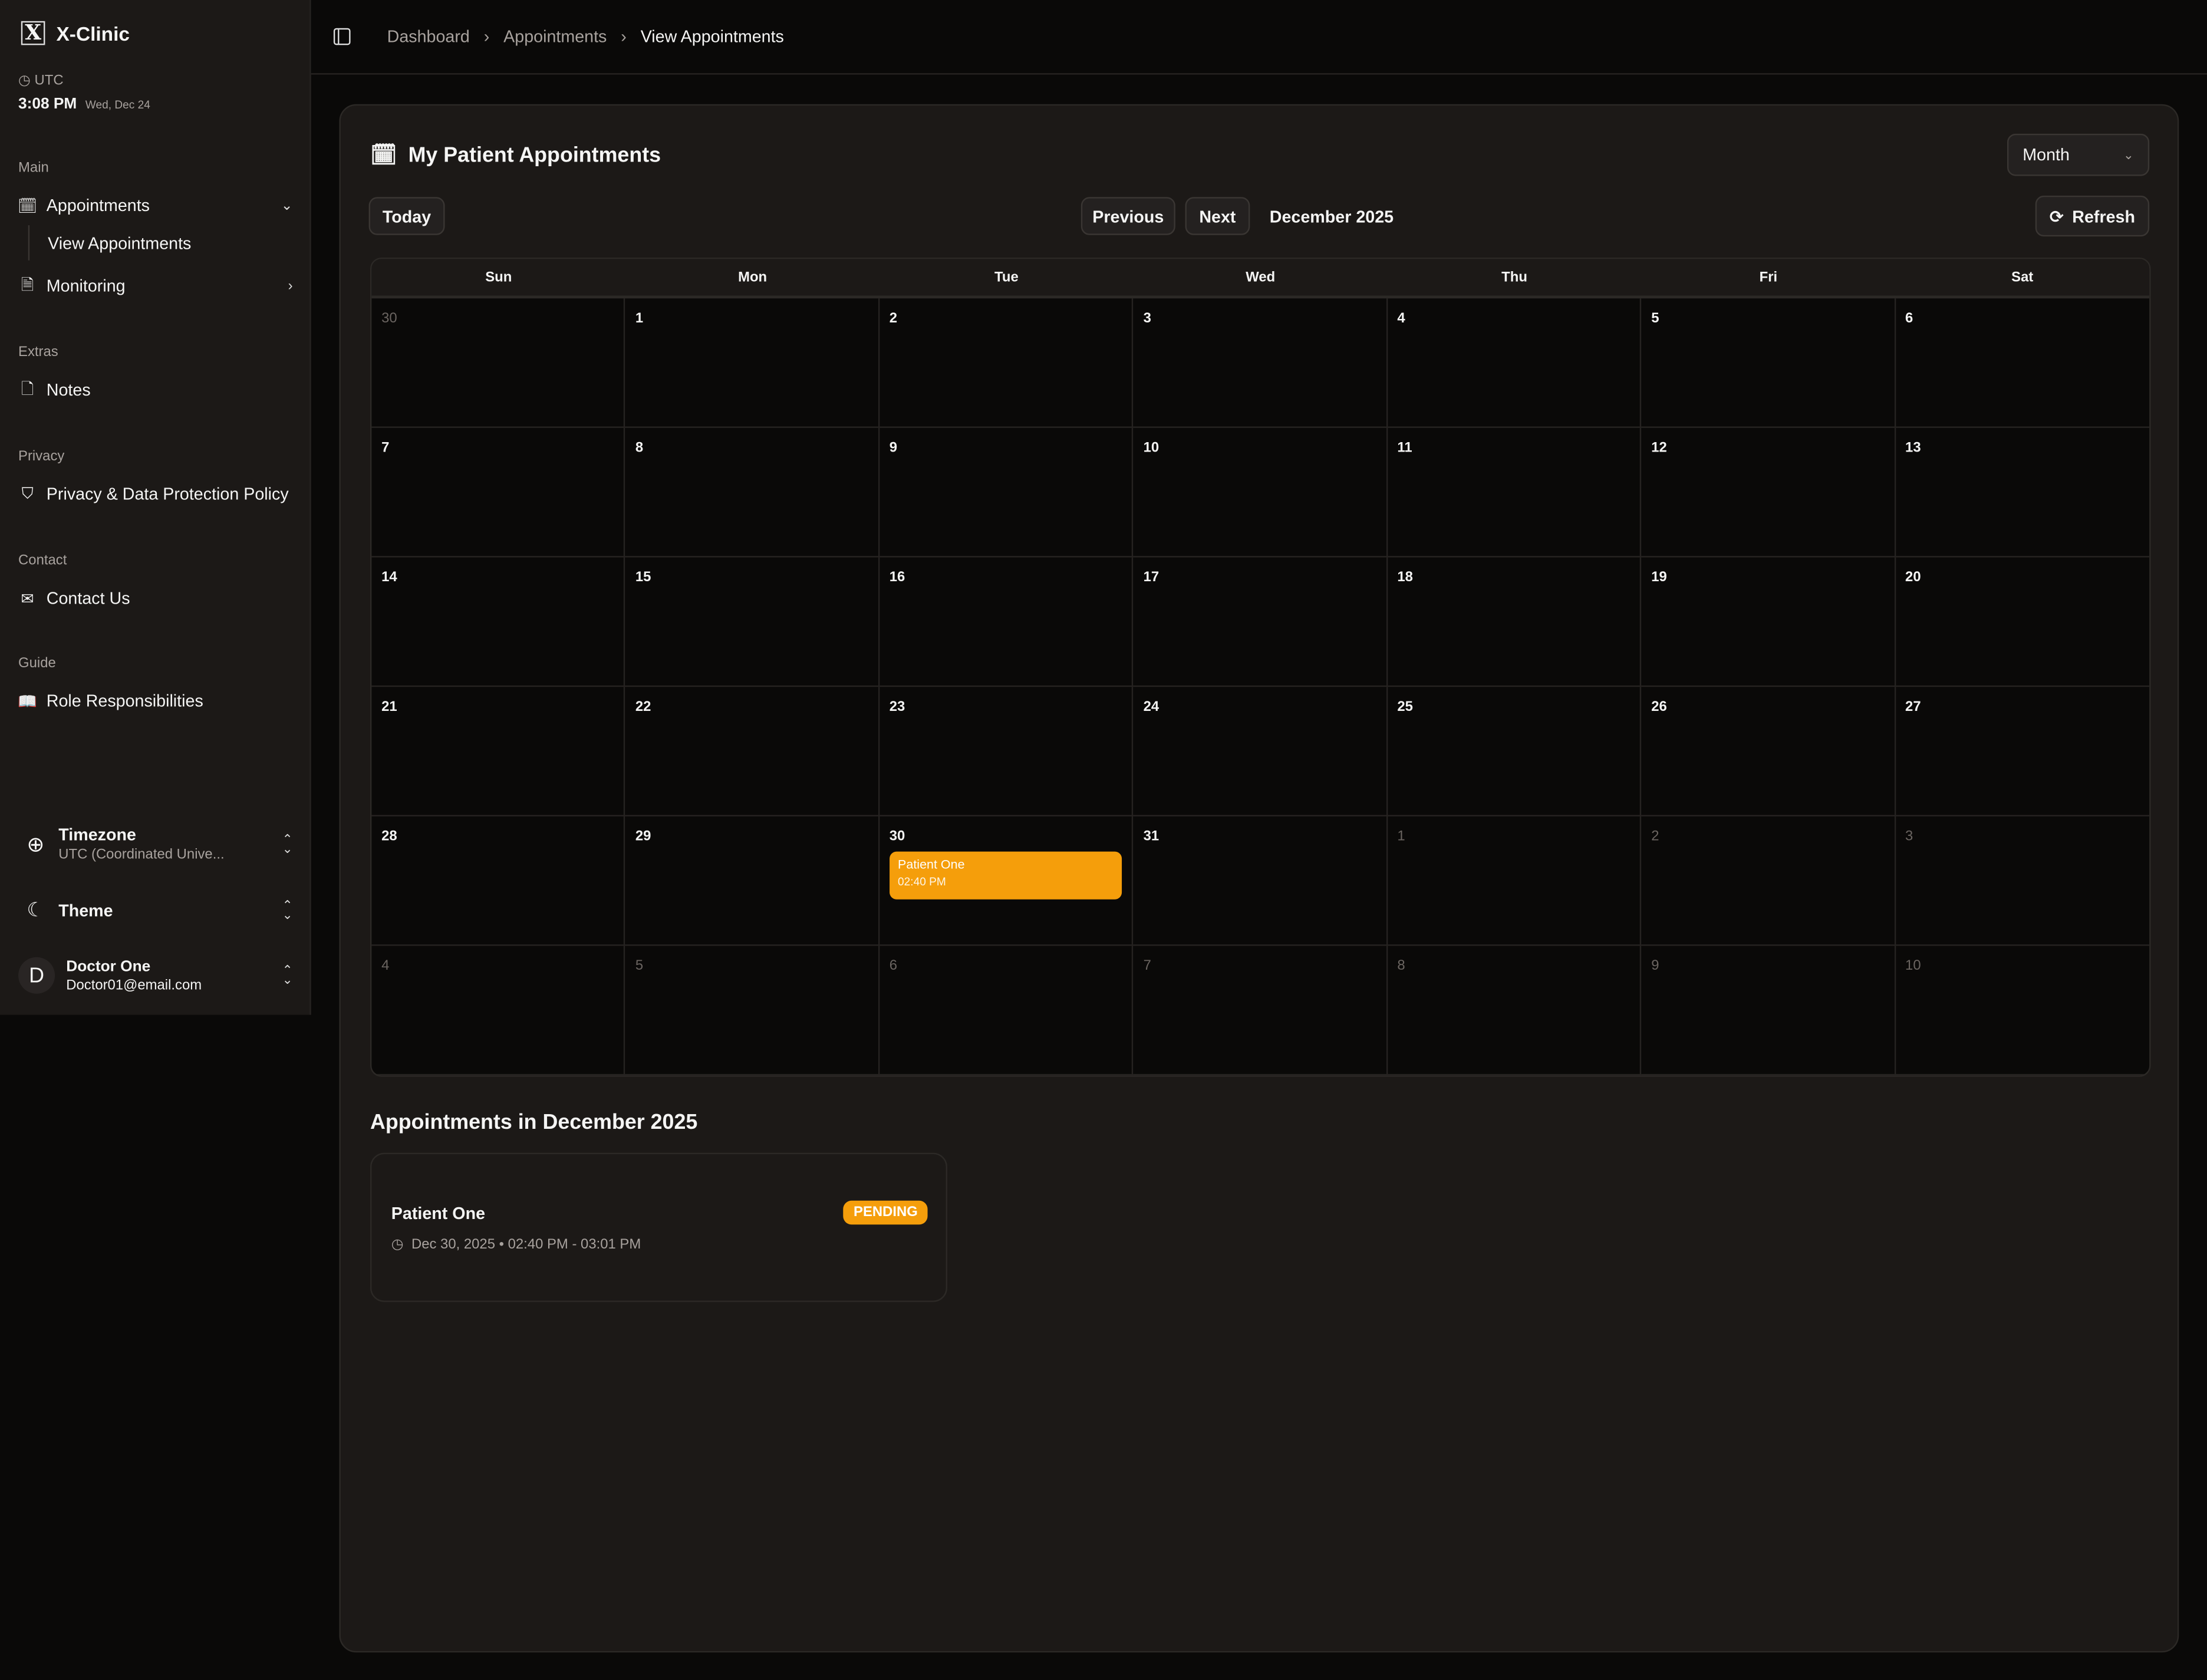  I want to click on today-button: Today, so click(406, 216).